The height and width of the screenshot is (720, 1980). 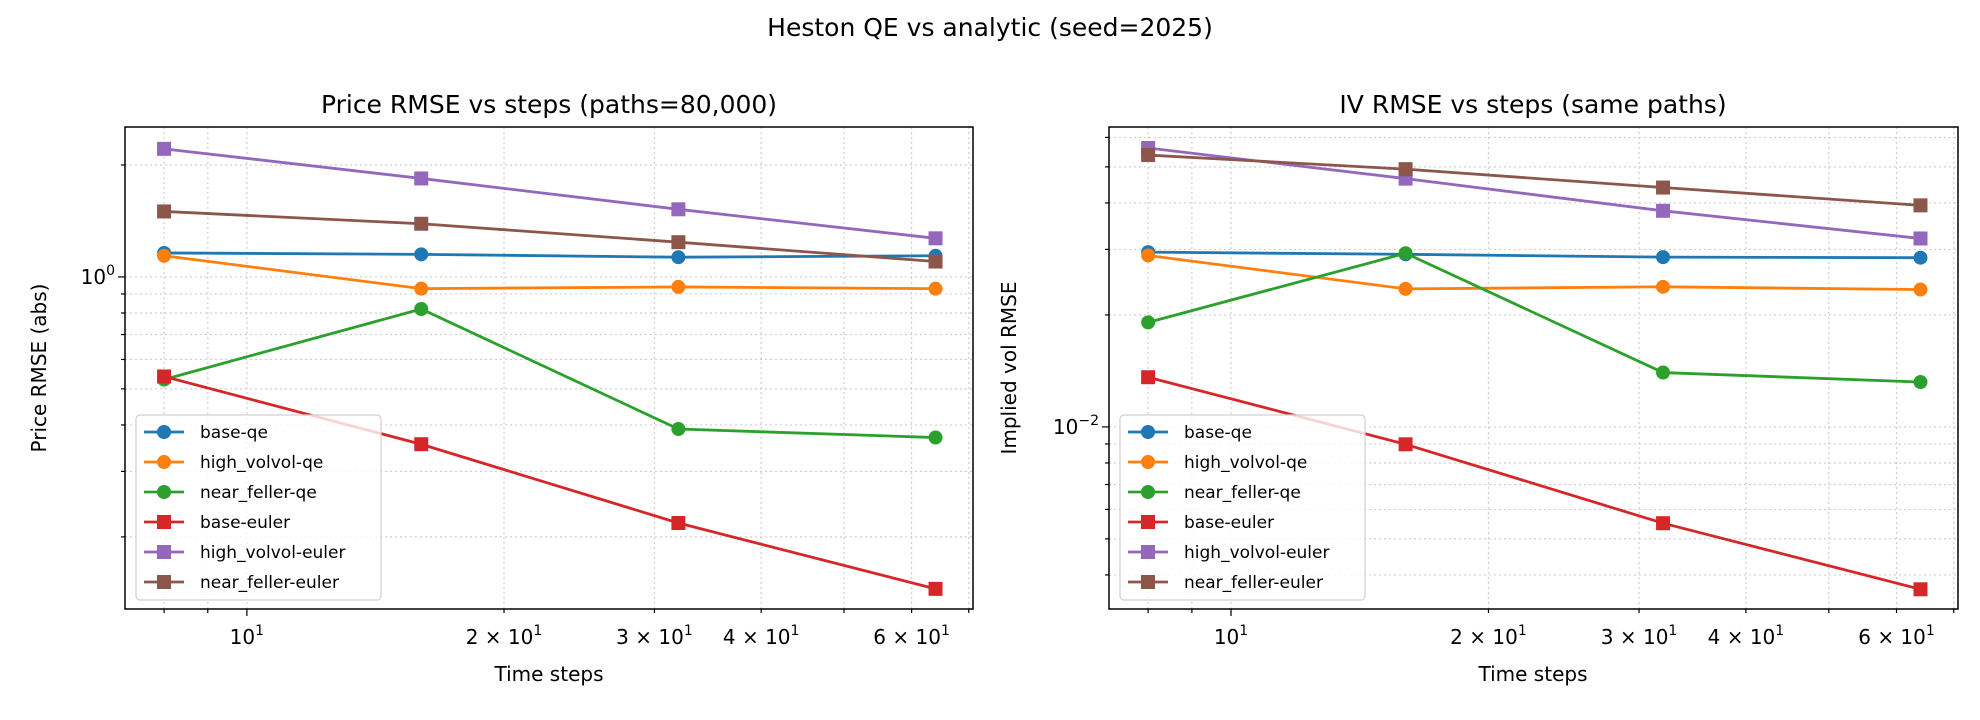 I want to click on legend-item: base-qe, so click(x=1190, y=433).